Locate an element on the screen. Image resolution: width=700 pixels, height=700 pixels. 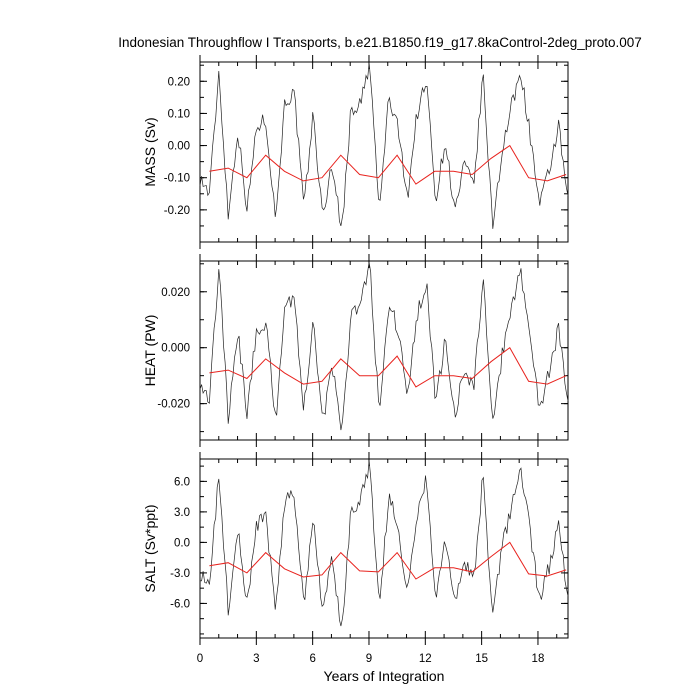
heat-ylabel: HEAT (PW) is located at coordinates (150, 351).